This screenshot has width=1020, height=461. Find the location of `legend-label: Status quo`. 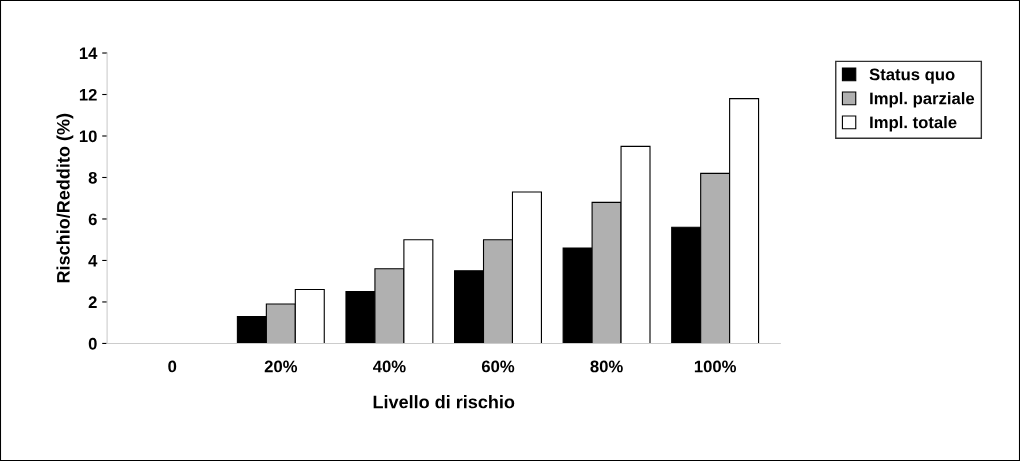

legend-label: Status quo is located at coordinates (912, 76).